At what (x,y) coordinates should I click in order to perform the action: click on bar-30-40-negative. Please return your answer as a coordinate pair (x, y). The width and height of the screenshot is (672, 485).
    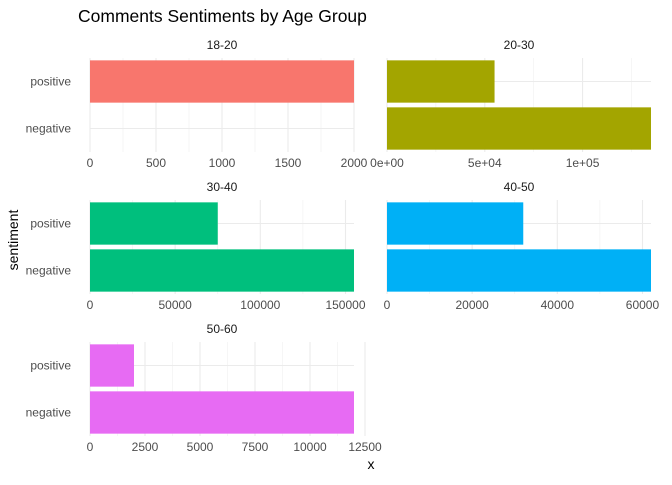
    Looking at the image, I should click on (222, 270).